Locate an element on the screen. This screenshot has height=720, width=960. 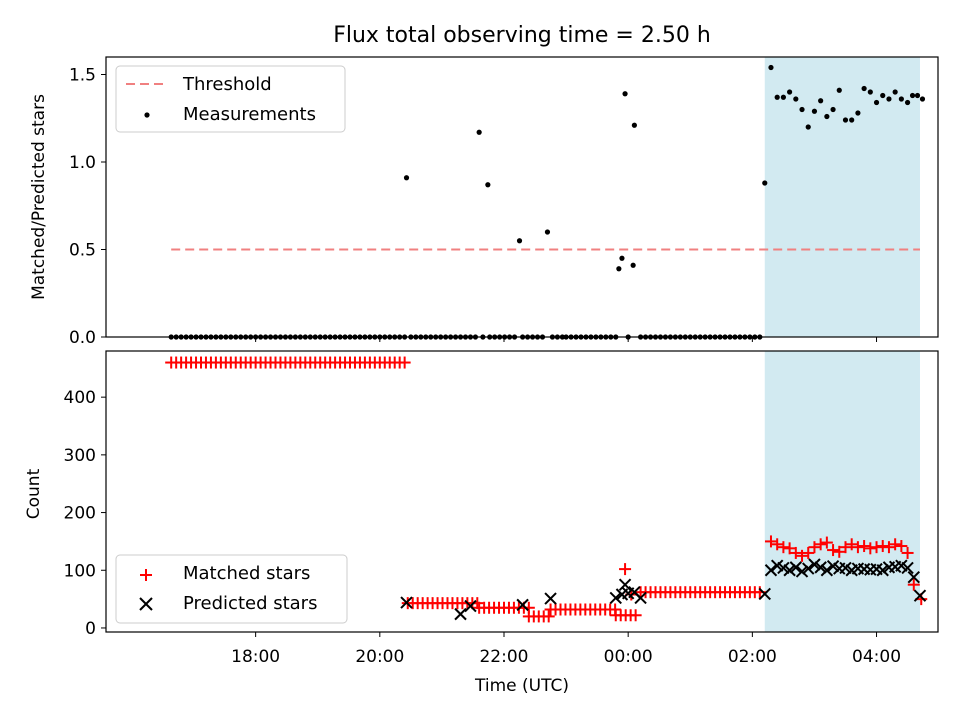
top-legend: Threshold Measurements is located at coordinates (230, 99).